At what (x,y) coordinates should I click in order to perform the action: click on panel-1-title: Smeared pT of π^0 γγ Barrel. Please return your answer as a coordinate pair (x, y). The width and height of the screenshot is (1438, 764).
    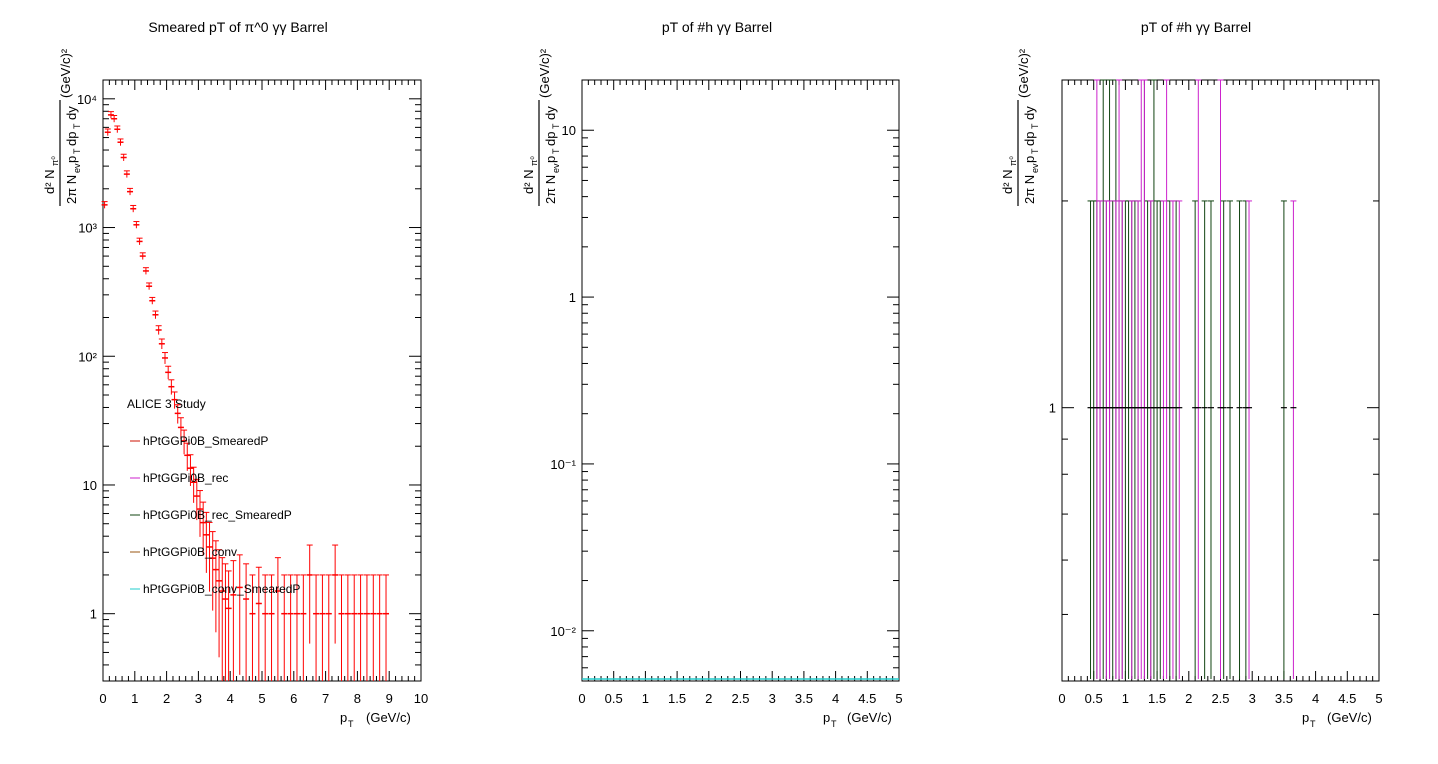
    Looking at the image, I should click on (237, 27).